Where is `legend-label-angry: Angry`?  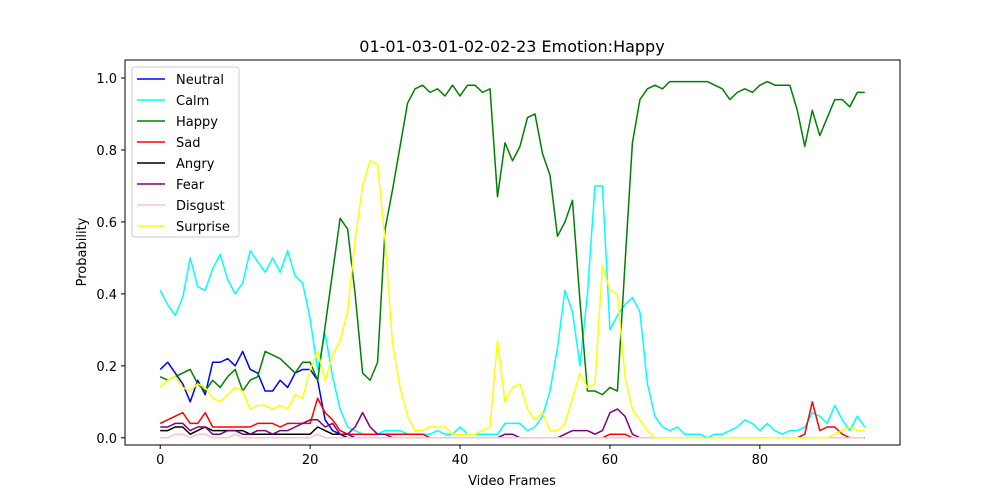
legend-label-angry: Angry is located at coordinates (195, 164).